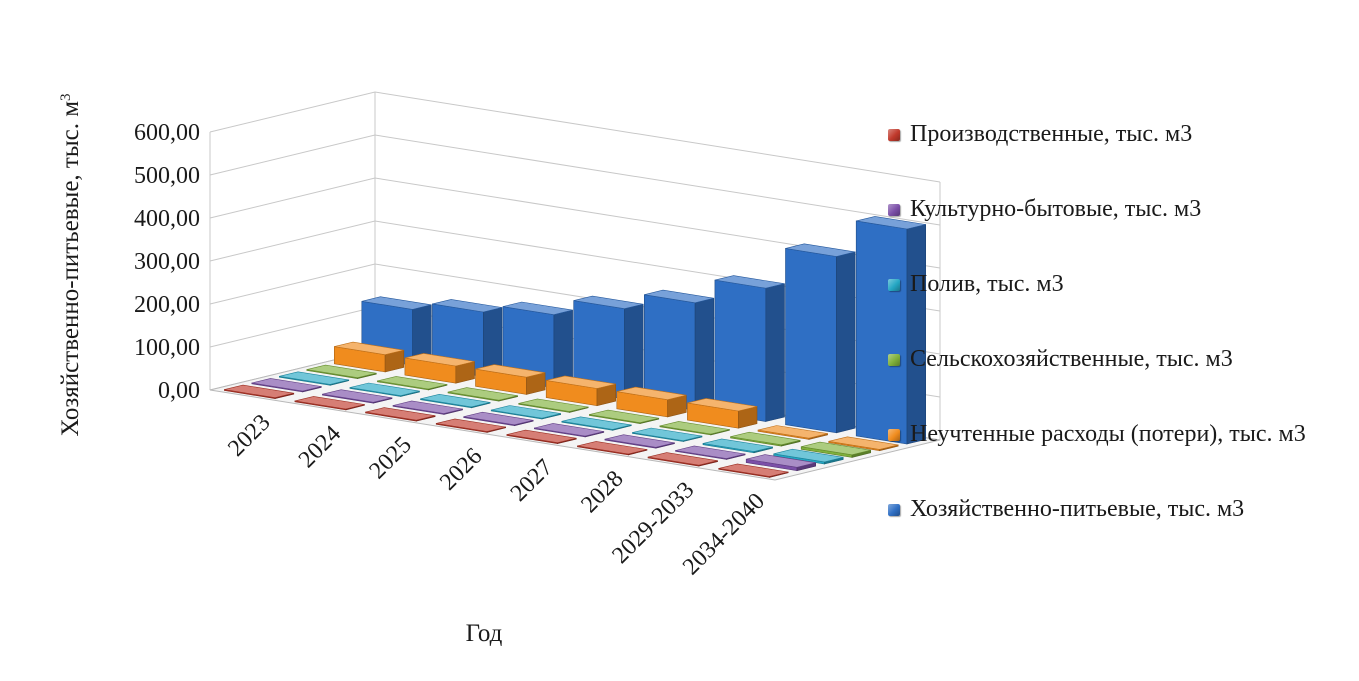  Describe the element at coordinates (167, 262) in the screenshot. I see `y-tick-label: 300,00` at that location.